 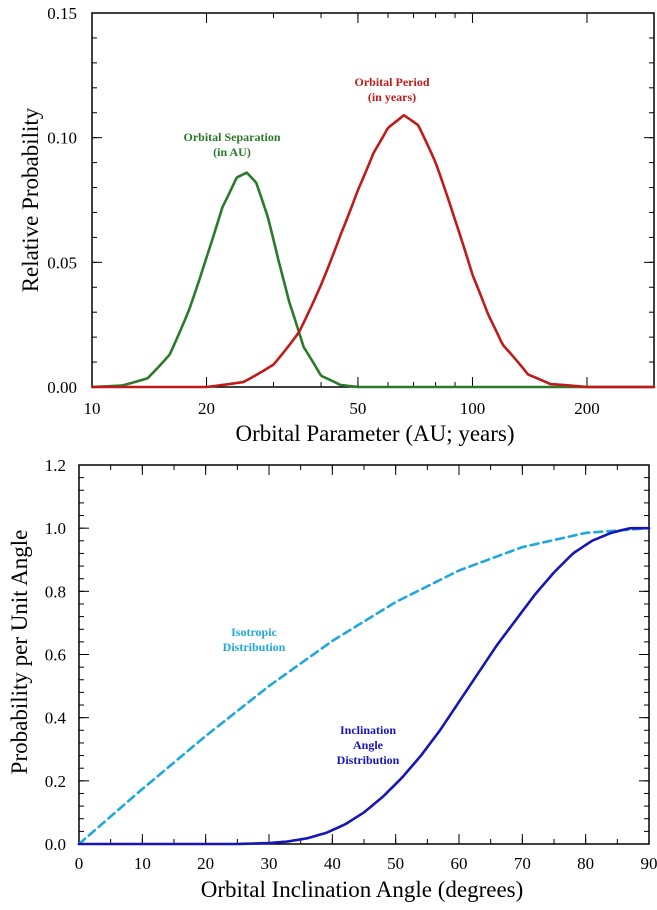 I want to click on y-tick-label: 1.2, so click(x=55, y=465).